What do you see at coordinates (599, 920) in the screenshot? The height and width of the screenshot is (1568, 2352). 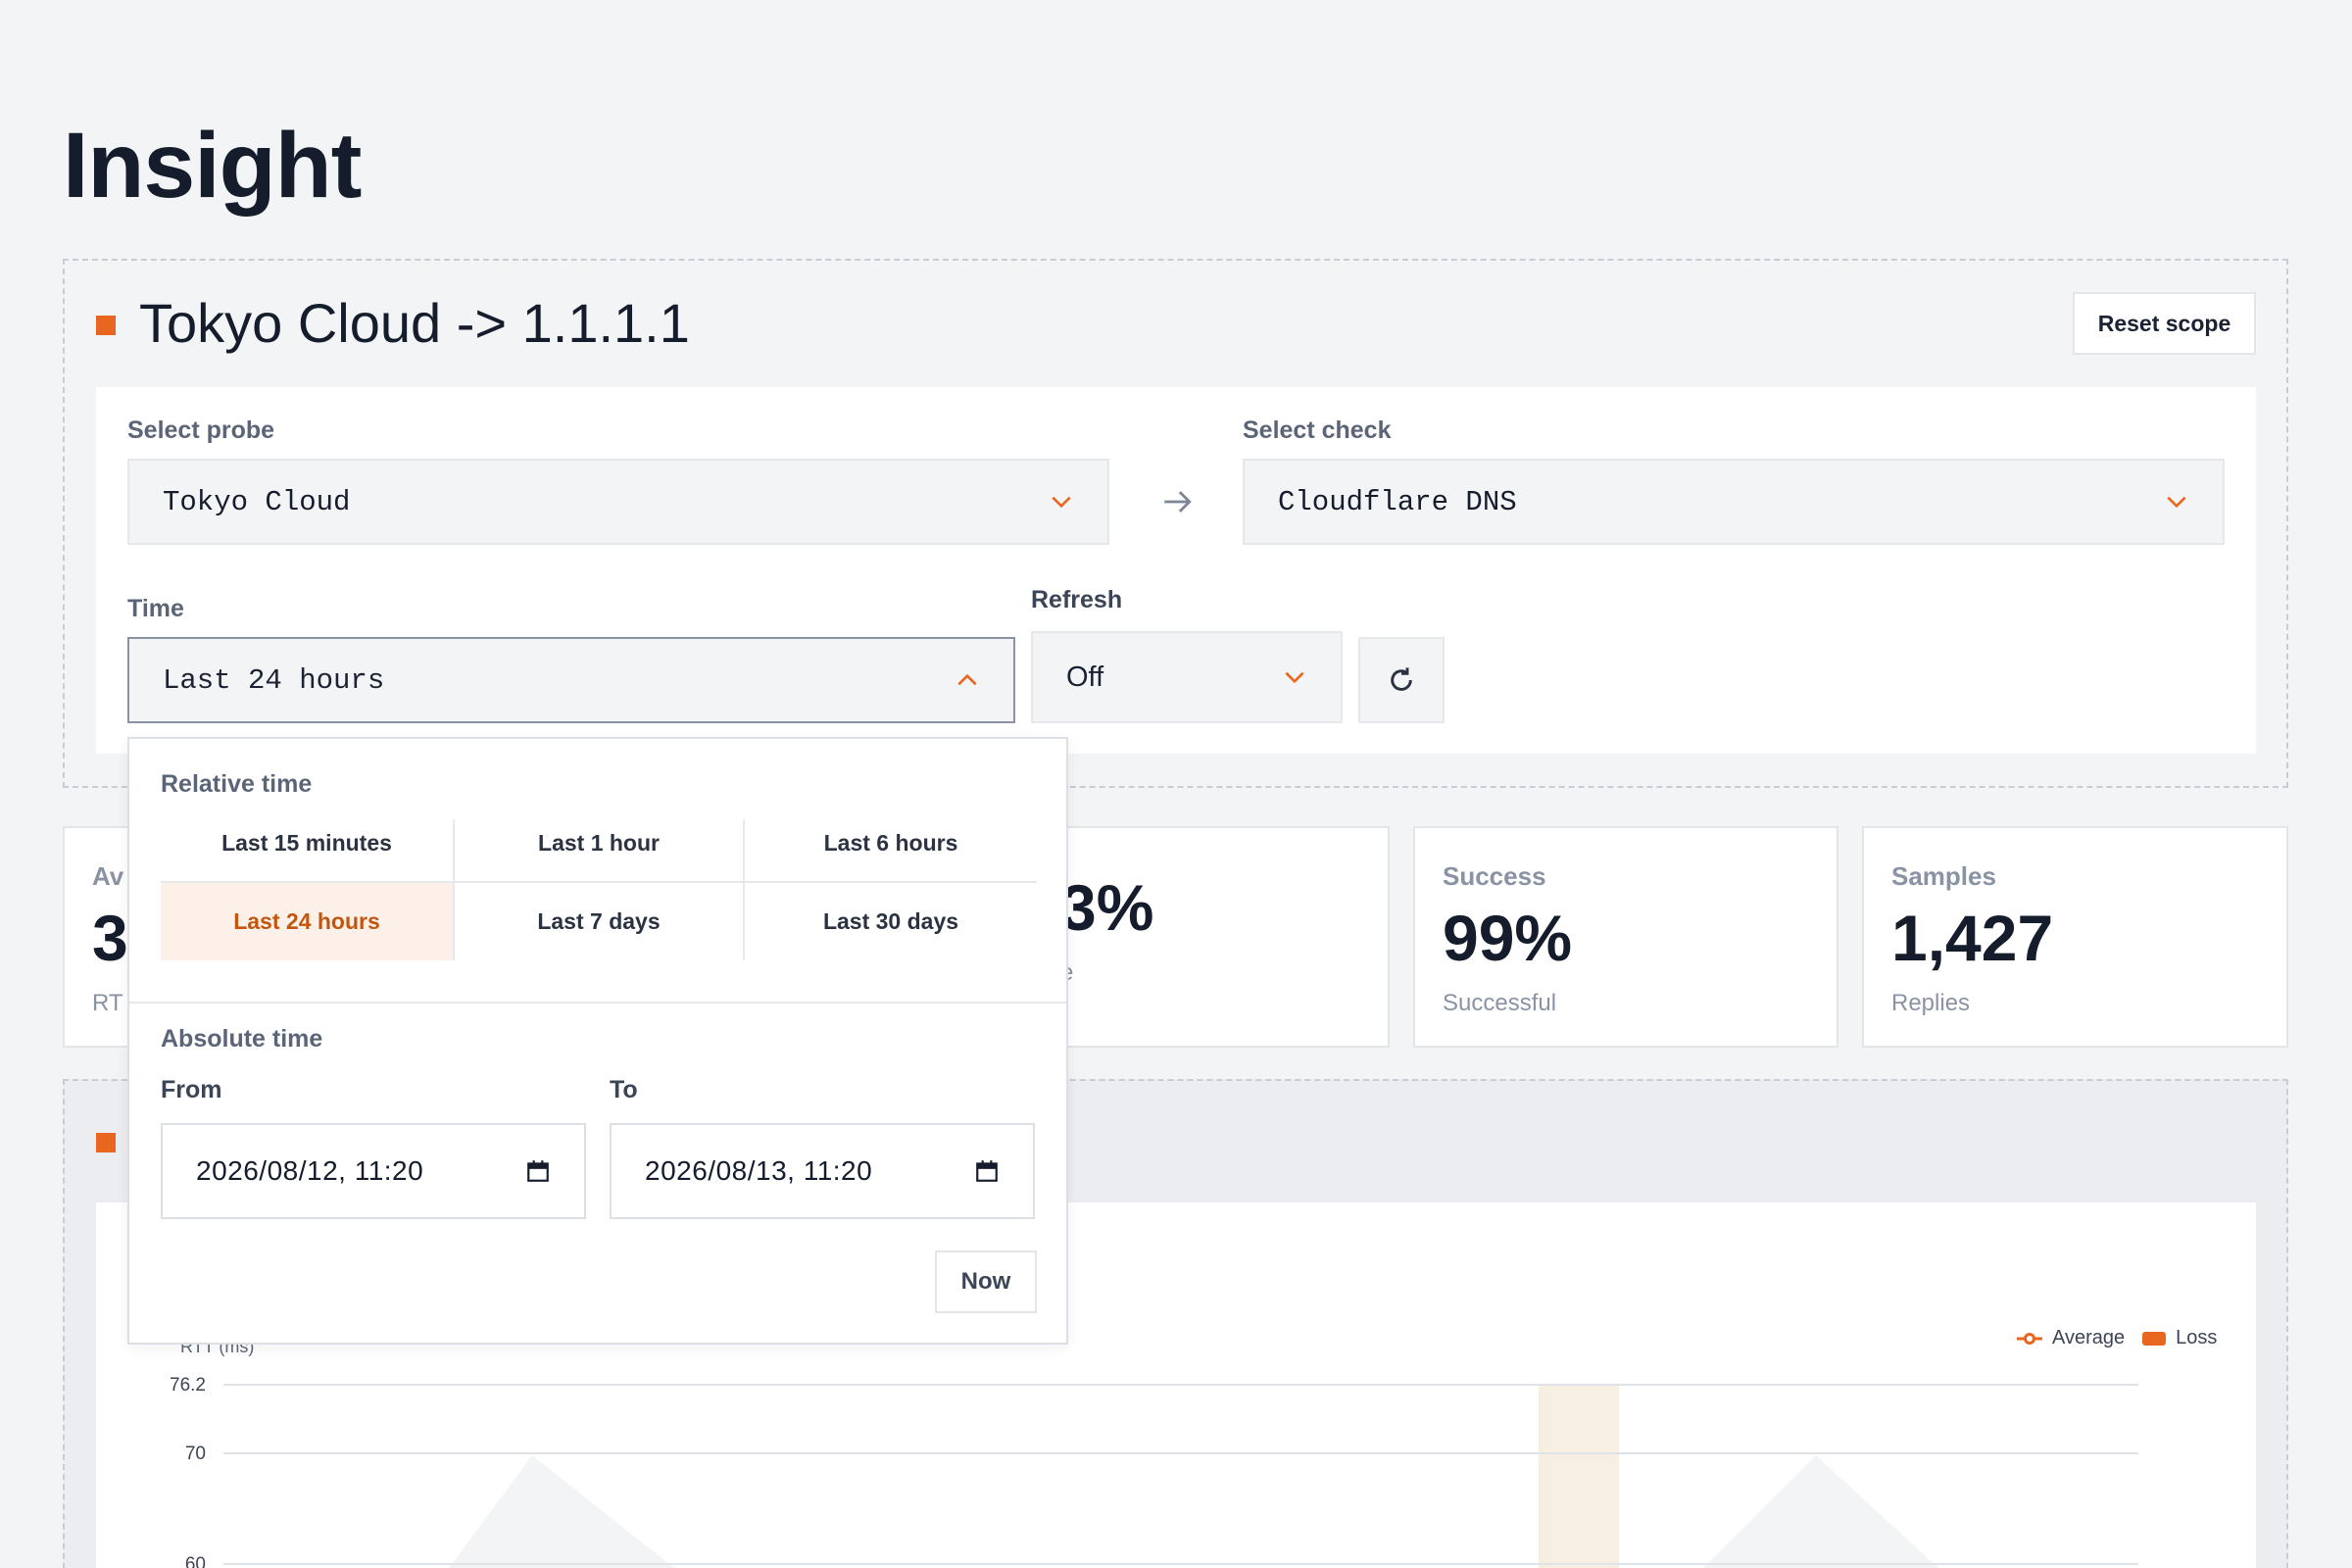 I see `preset-last-7-days: Last 7 days` at bounding box center [599, 920].